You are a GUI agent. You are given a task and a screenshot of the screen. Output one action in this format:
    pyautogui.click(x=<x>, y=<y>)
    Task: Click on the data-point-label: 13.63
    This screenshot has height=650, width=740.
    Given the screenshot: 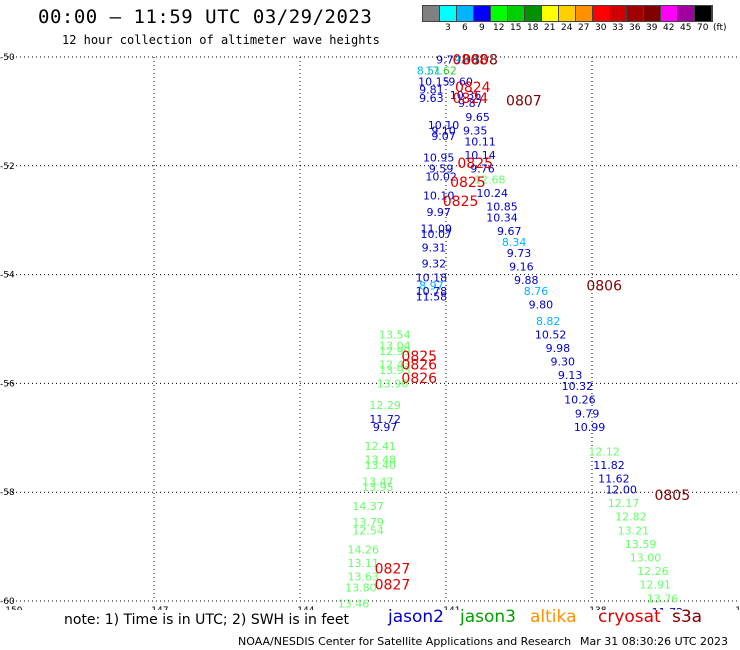 What is the action you would take?
    pyautogui.click(x=364, y=577)
    